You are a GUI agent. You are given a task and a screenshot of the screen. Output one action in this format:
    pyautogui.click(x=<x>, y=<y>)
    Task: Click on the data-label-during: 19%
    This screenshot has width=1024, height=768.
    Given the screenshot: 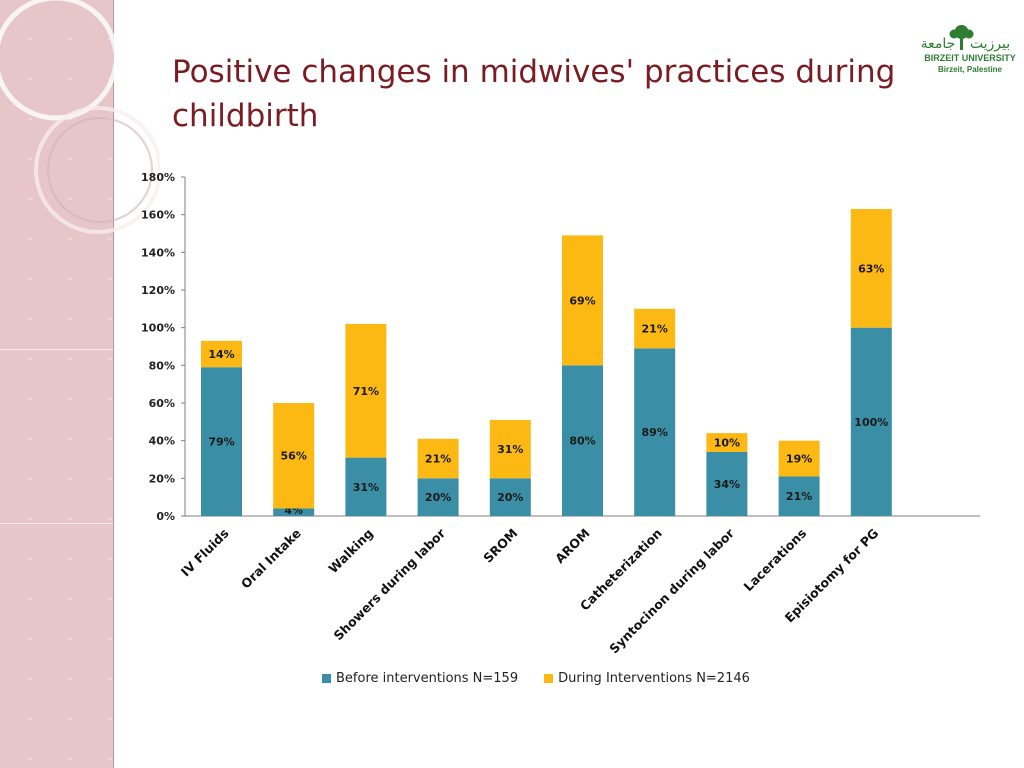 What is the action you would take?
    pyautogui.click(x=799, y=459)
    